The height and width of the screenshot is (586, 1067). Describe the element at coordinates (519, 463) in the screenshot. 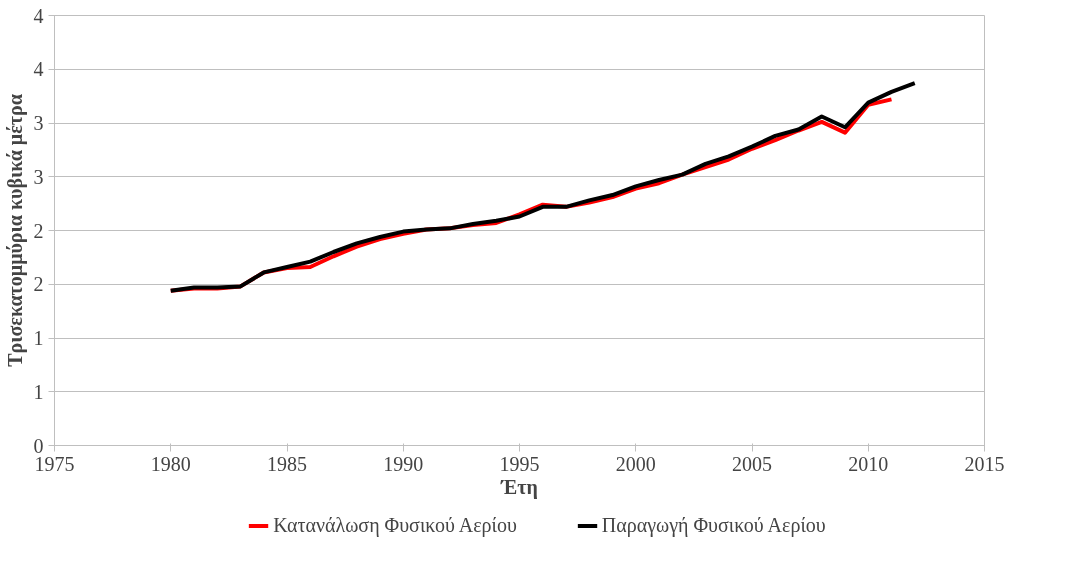

I see `x-tick-label: 1995` at that location.